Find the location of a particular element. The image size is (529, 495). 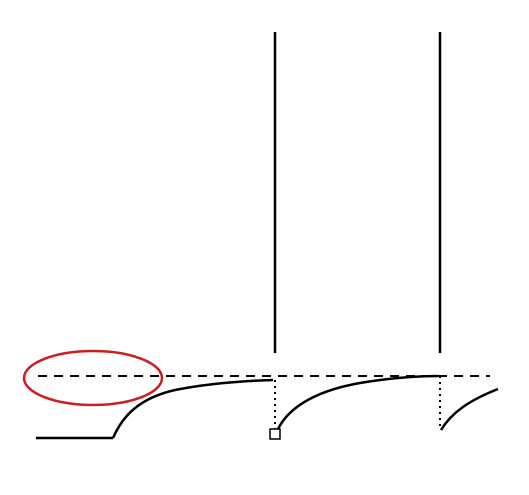

reset-square-marker is located at coordinates (275, 434).